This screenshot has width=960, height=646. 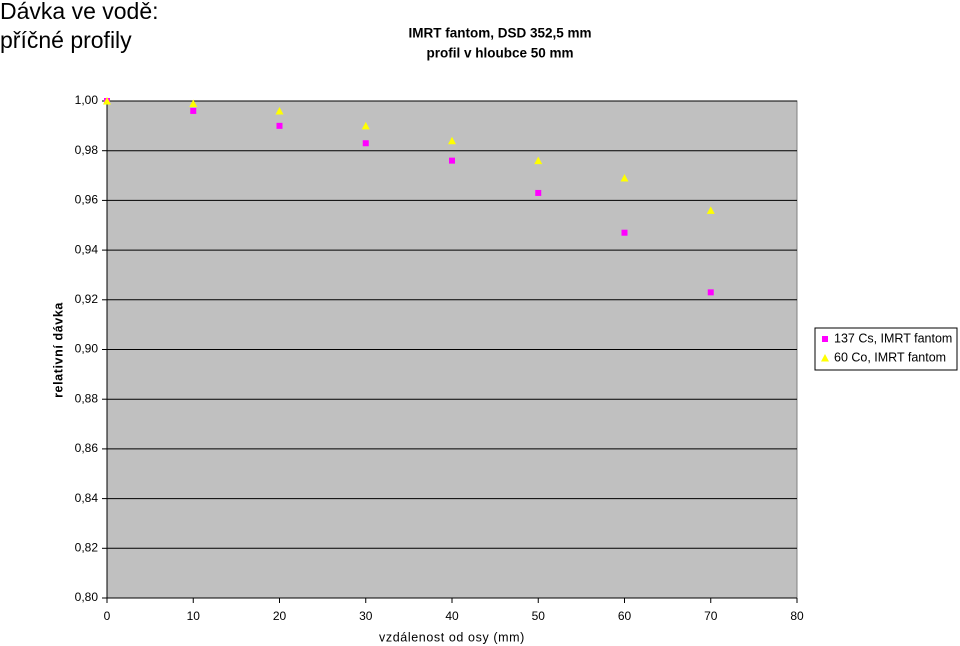 What do you see at coordinates (280, 616) in the screenshot?
I see `x-tick-label: 20` at bounding box center [280, 616].